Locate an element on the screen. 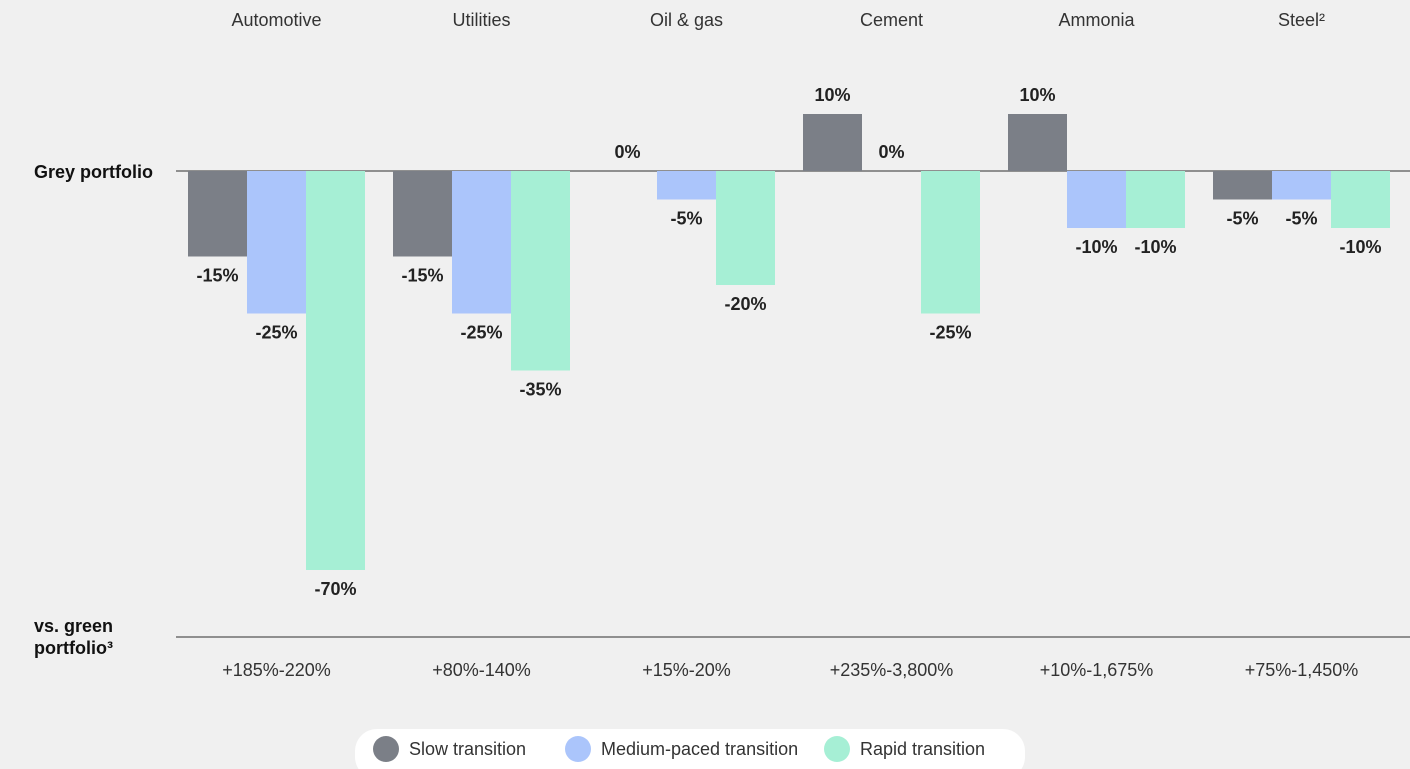 This screenshot has height=769, width=1410. category-label: Cement is located at coordinates (891, 20).